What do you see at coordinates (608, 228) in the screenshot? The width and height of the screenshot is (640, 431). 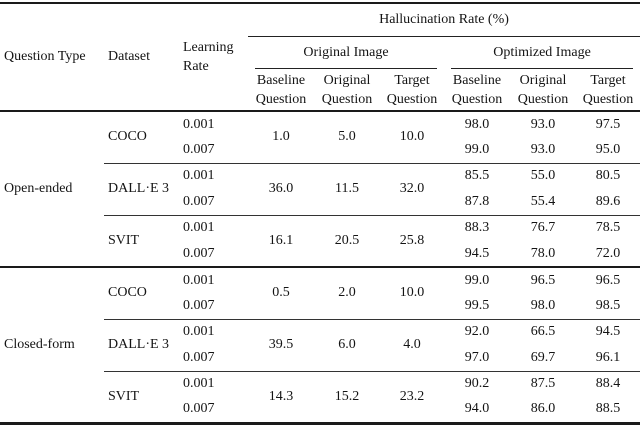 I see `optimized-value-cell: 78.5` at bounding box center [608, 228].